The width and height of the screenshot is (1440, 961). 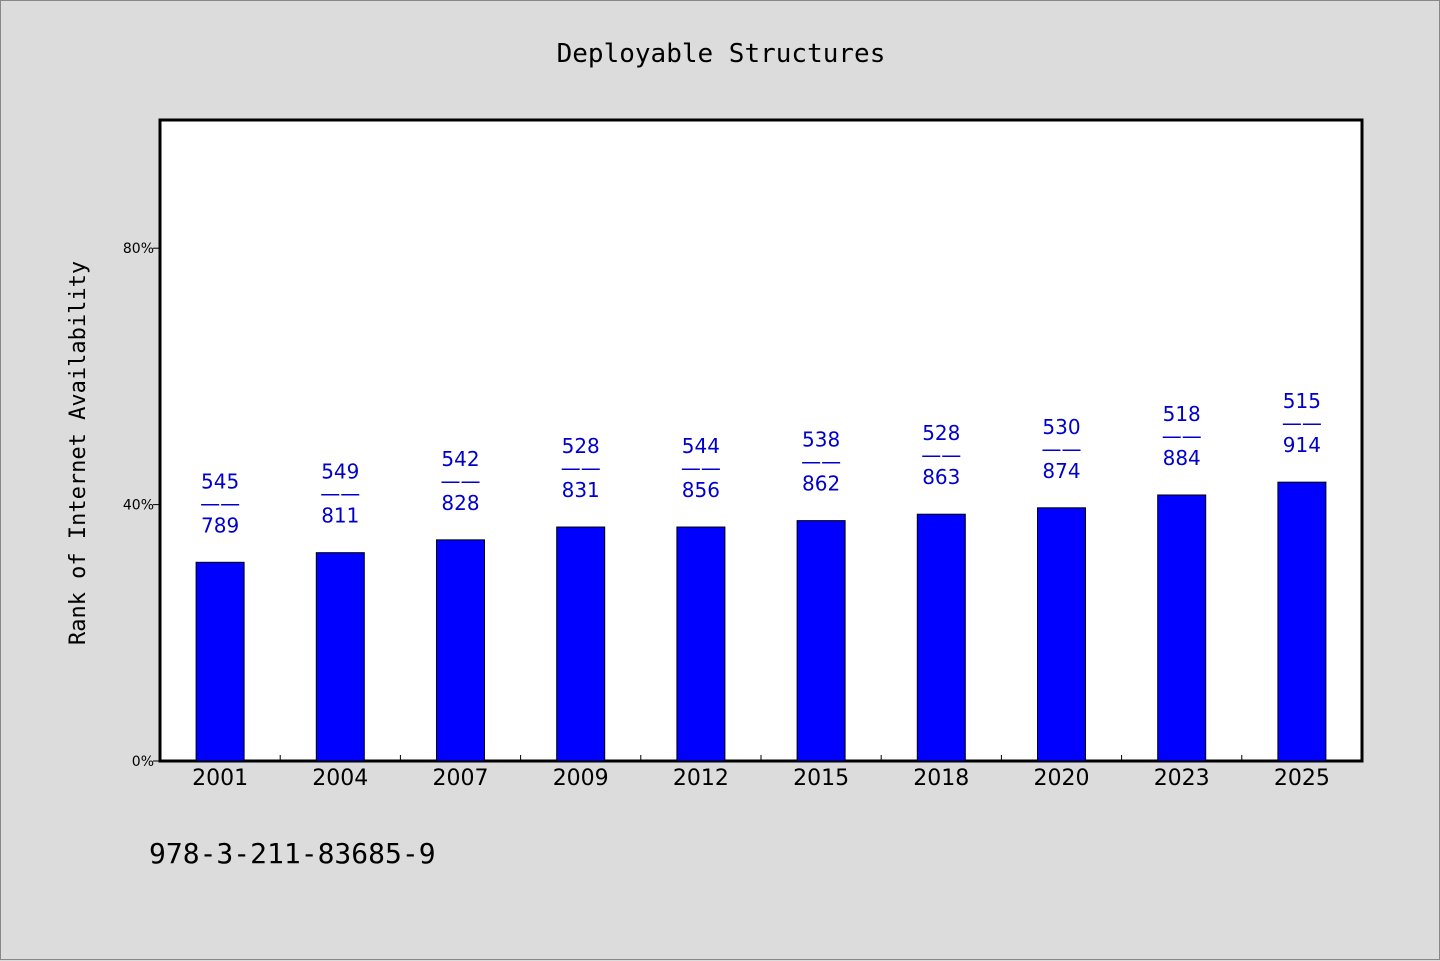 What do you see at coordinates (220, 778) in the screenshot?
I see `x-tick-label: 2001` at bounding box center [220, 778].